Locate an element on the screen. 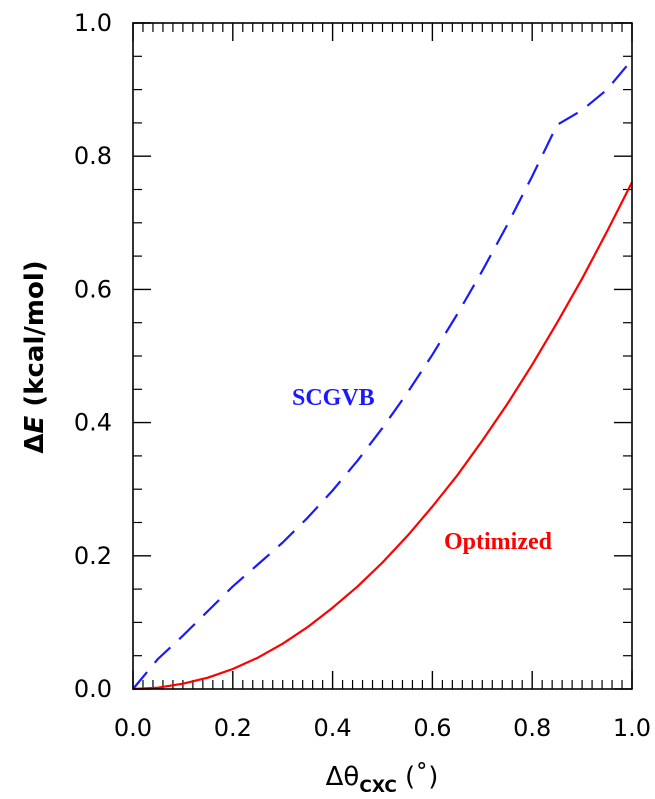 This screenshot has height=799, width=655. x-tick-label: 0.6 is located at coordinates (432, 728).